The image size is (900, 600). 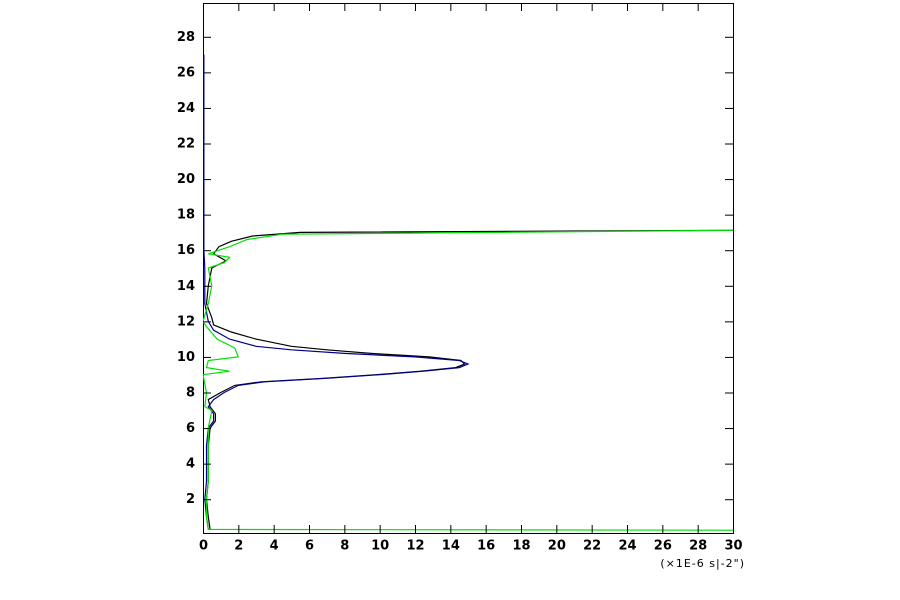 What do you see at coordinates (190, 428) in the screenshot?
I see `y-tick-label: 6` at bounding box center [190, 428].